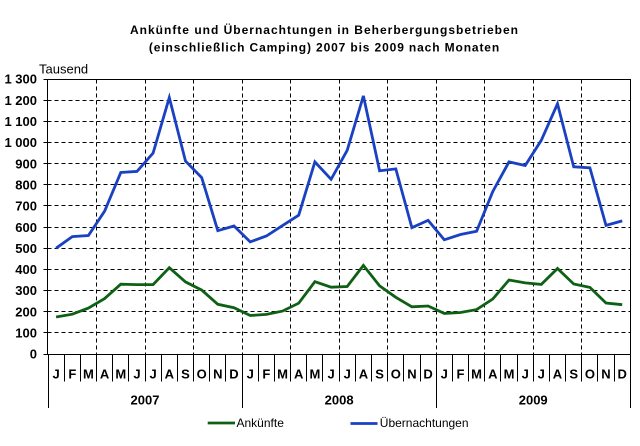  I want to click on svg-text: 0, so click(33, 354).